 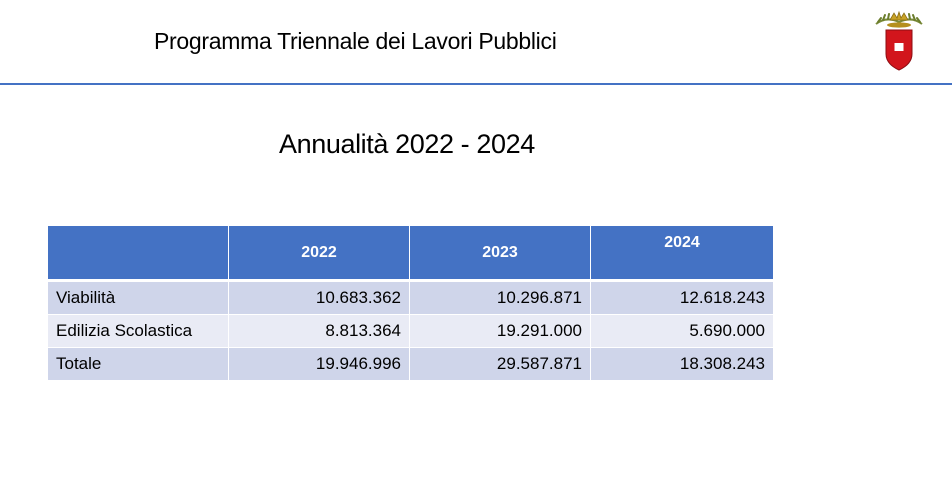 What do you see at coordinates (138, 298) in the screenshot?
I see `row-label-viabilita: Viabilità` at bounding box center [138, 298].